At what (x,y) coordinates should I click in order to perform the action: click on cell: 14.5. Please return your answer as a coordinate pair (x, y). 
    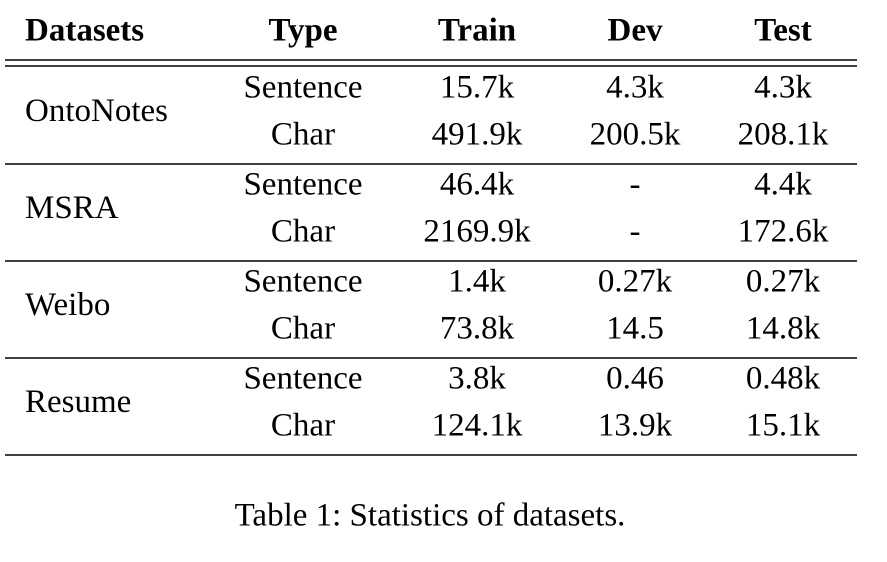
    Looking at the image, I should click on (635, 329).